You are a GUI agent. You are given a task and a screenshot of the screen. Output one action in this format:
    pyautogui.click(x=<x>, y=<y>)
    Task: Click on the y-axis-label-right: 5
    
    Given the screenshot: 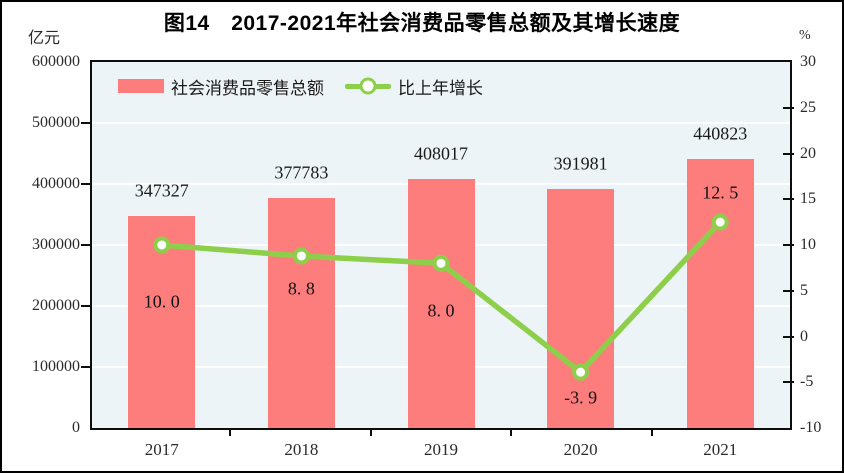 What is the action you would take?
    pyautogui.click(x=804, y=290)
    